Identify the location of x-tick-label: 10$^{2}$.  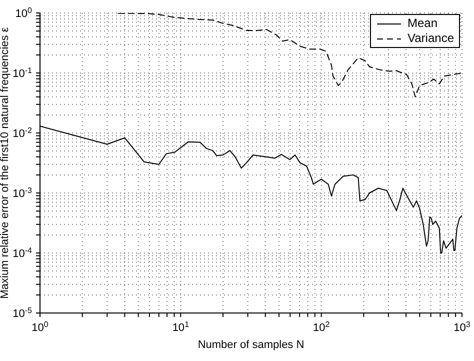
(321, 327).